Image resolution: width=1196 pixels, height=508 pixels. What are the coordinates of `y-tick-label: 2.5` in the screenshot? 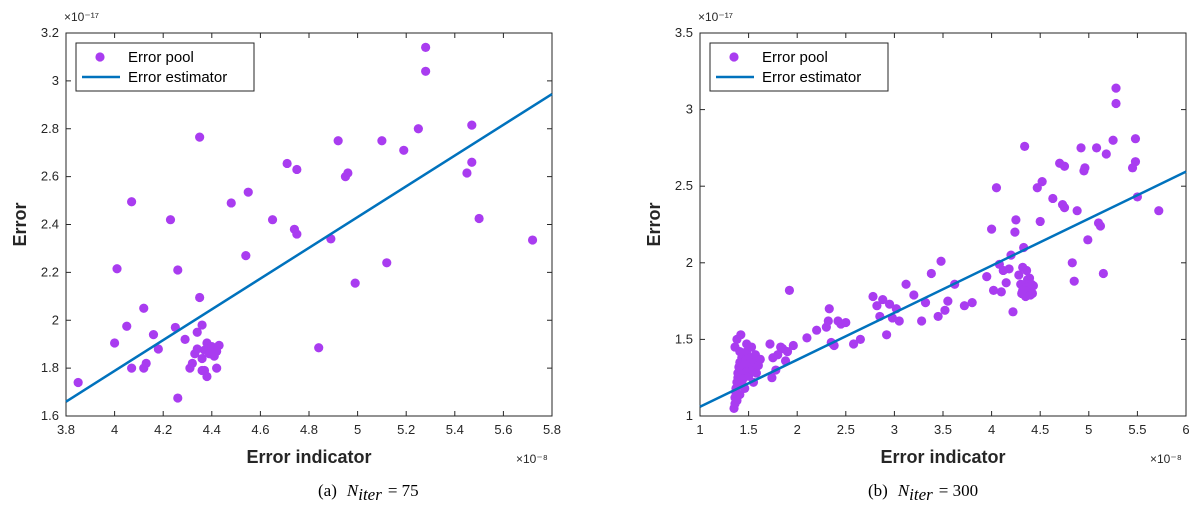 It's located at (684, 185).